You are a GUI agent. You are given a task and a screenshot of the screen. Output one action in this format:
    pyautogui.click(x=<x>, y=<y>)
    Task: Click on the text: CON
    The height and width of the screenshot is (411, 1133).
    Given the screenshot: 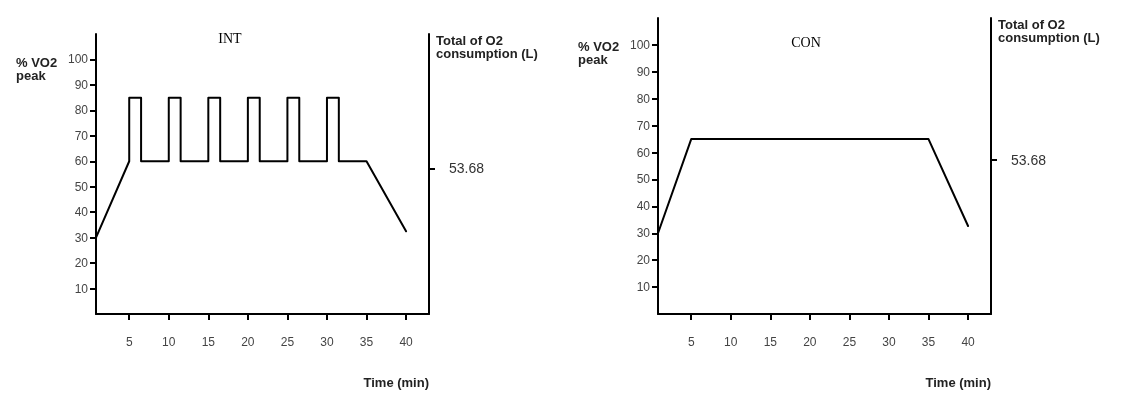 What is the action you would take?
    pyautogui.click(x=806, y=42)
    